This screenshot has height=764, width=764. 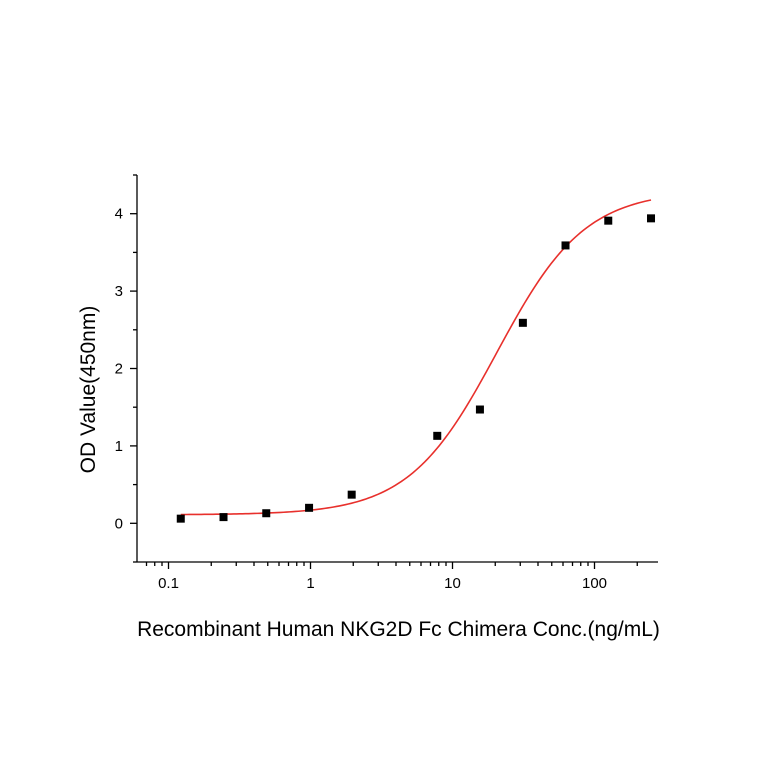 What do you see at coordinates (119, 446) in the screenshot?
I see `y-tick-label: 1` at bounding box center [119, 446].